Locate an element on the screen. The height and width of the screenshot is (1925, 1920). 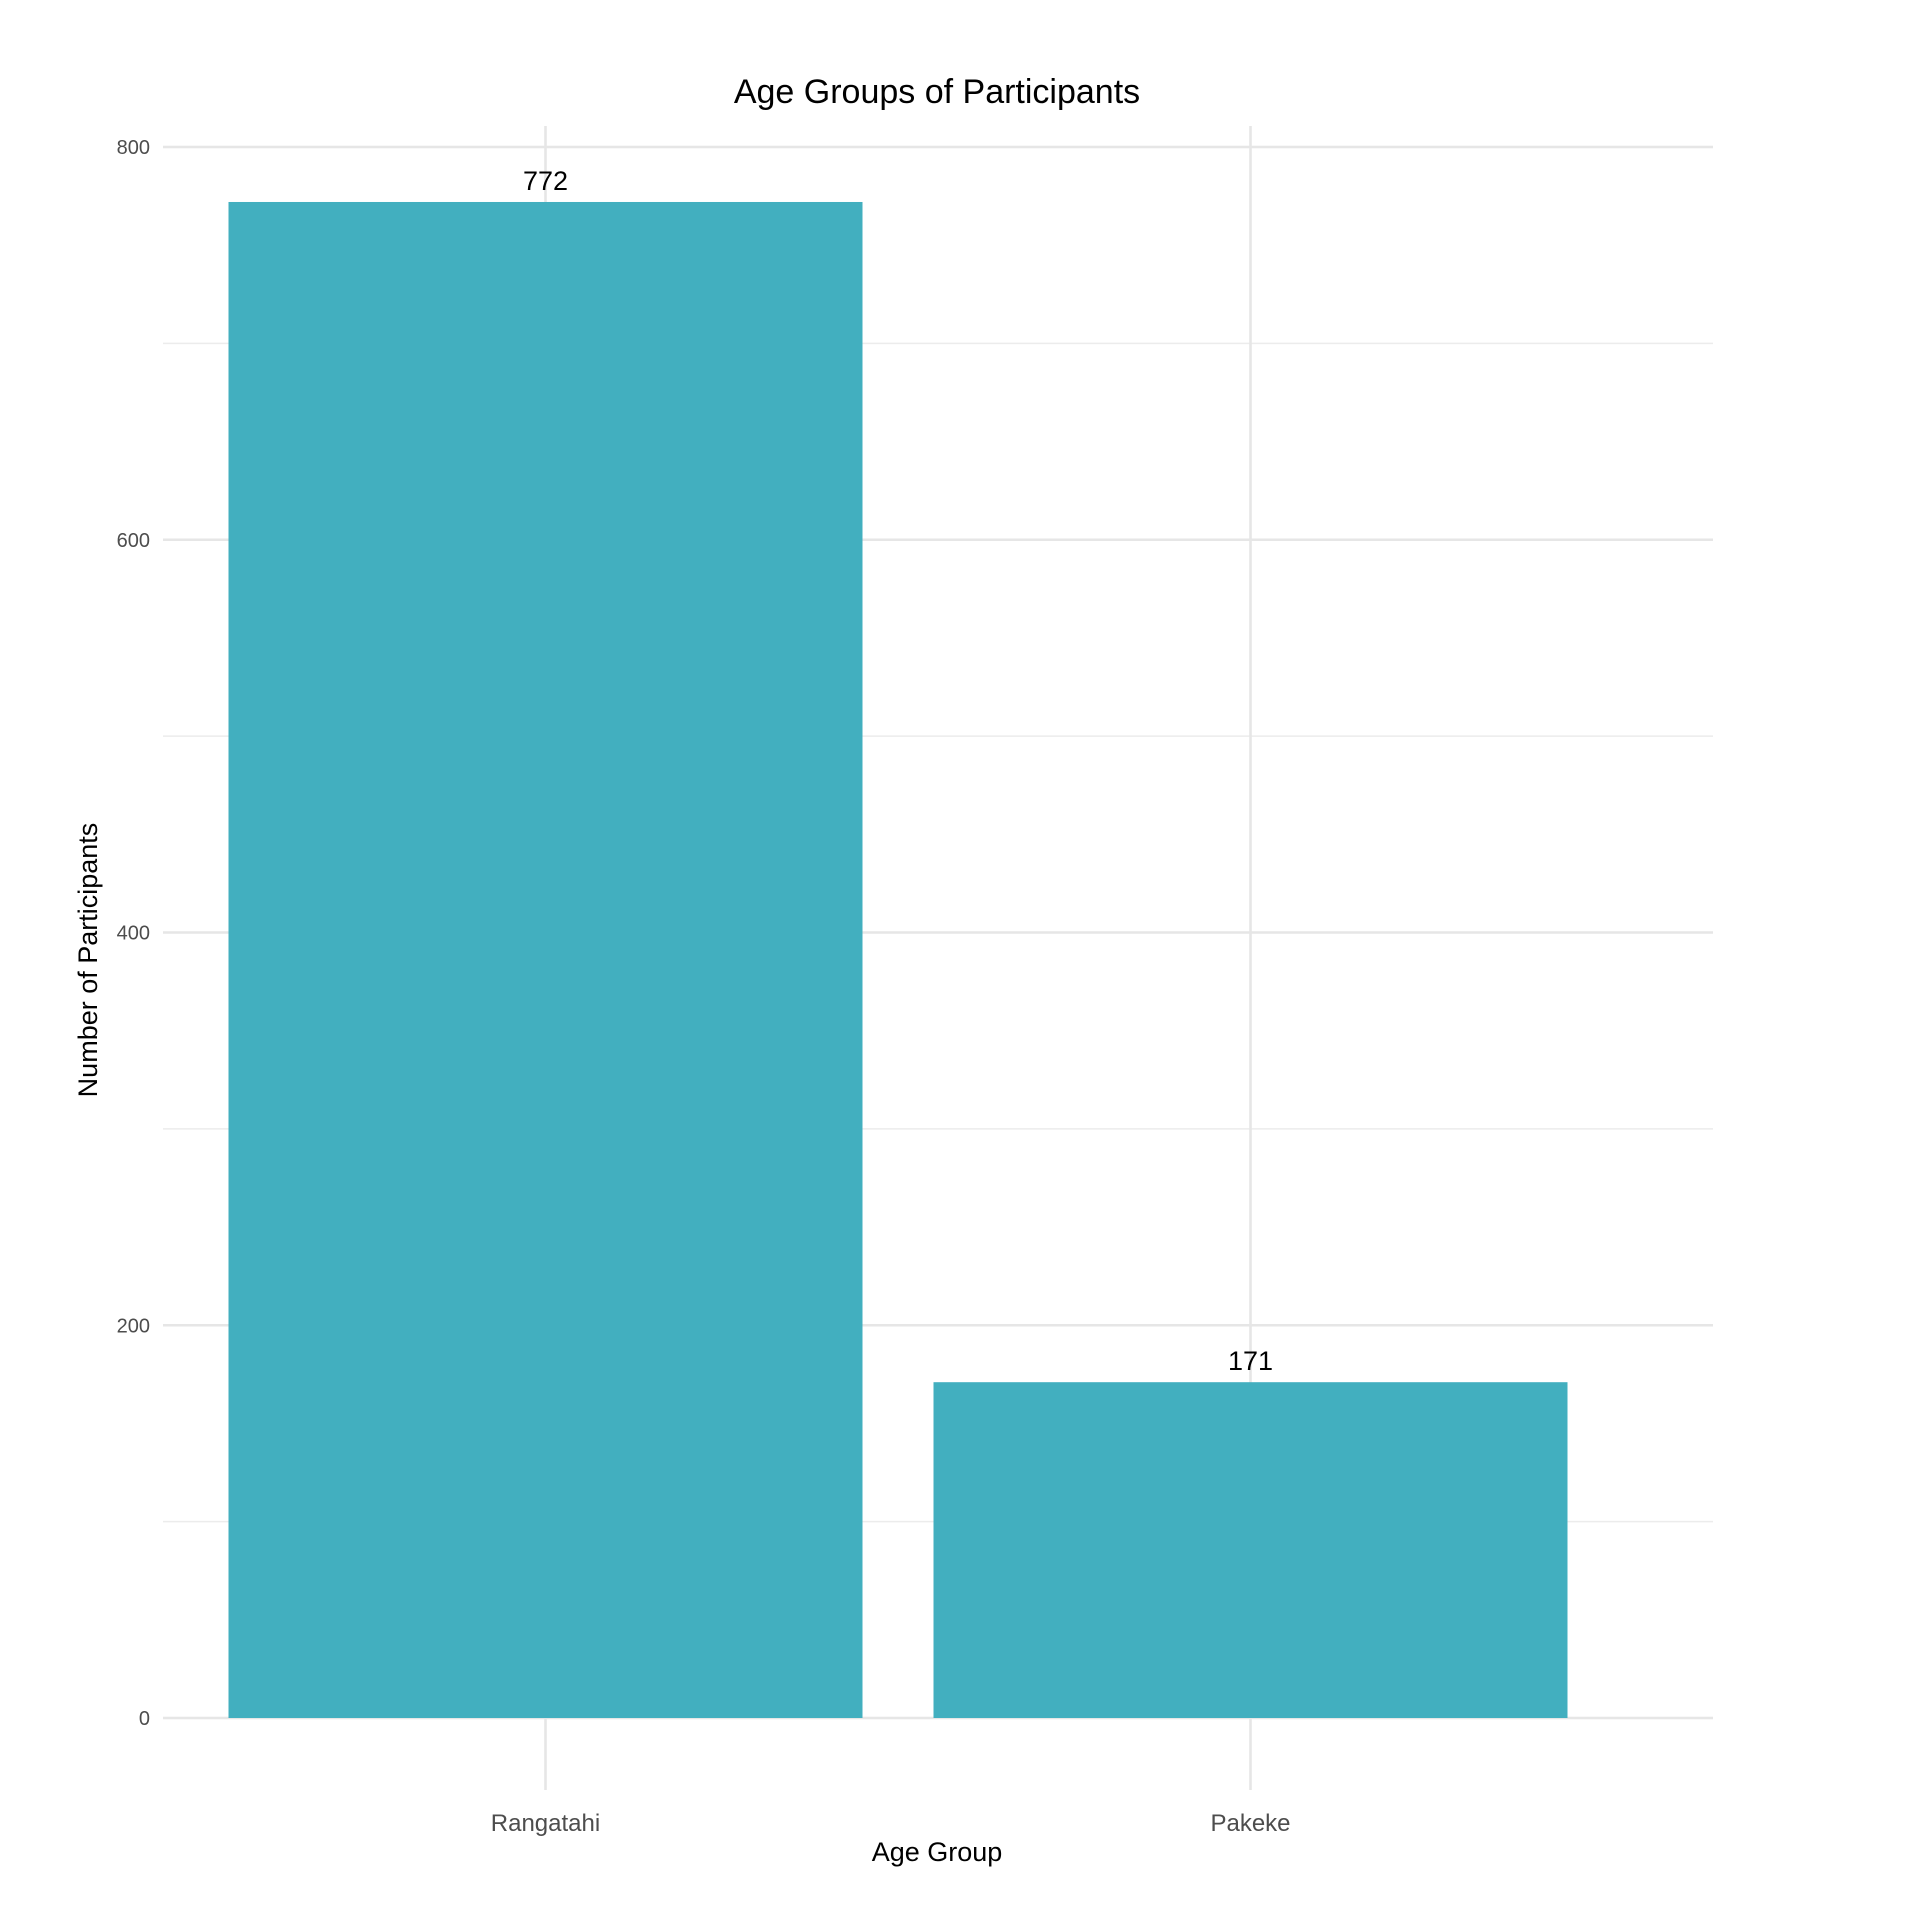
y-axis-ticks: 0 200 400 600 800 is located at coordinates (133, 933).